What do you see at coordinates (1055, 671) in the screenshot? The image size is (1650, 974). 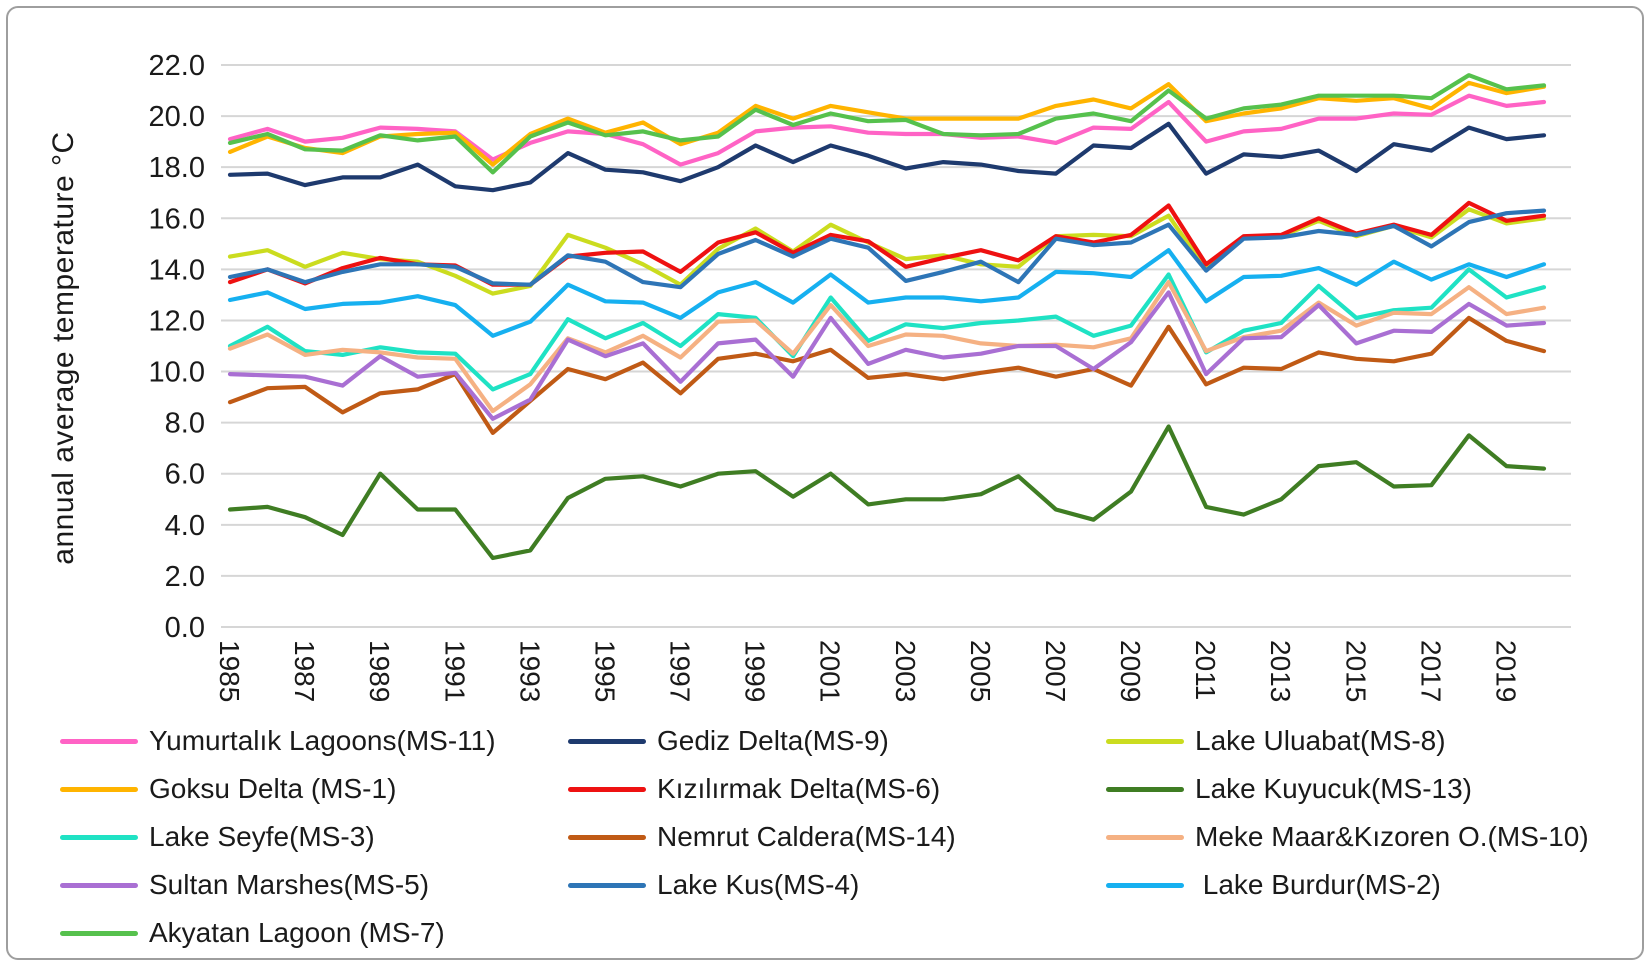 I see `x-tick-label: 2007` at bounding box center [1055, 671].